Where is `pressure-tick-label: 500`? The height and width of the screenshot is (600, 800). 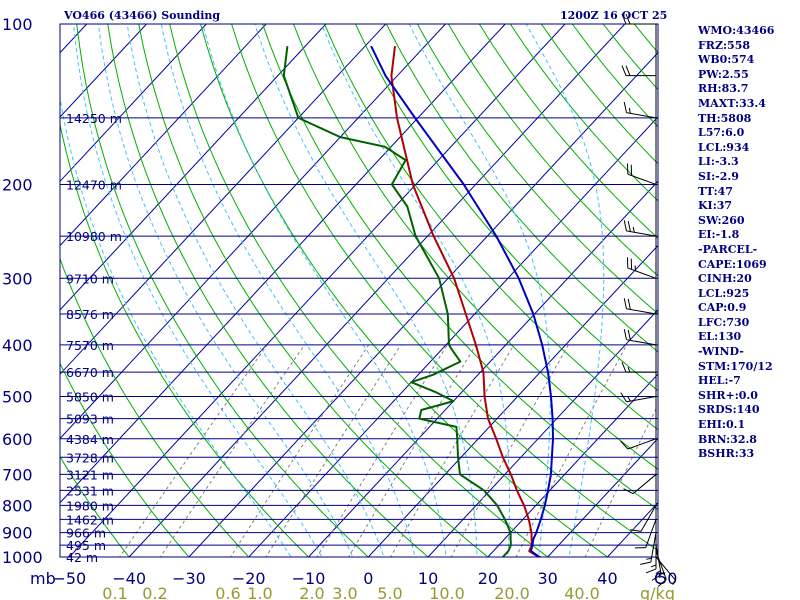 pressure-tick-label: 500 is located at coordinates (17, 397).